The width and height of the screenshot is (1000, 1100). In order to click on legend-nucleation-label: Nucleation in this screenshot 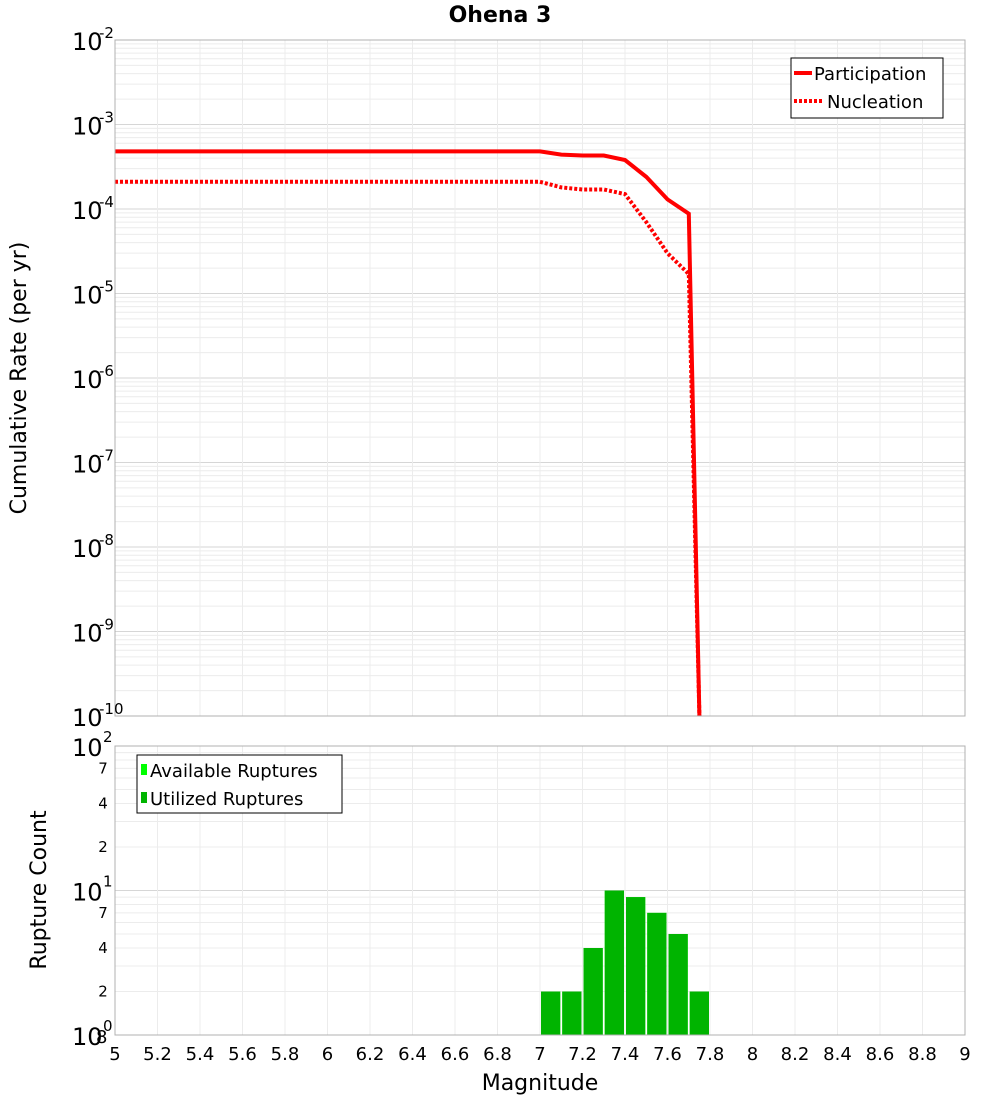, I will do `click(875, 102)`.